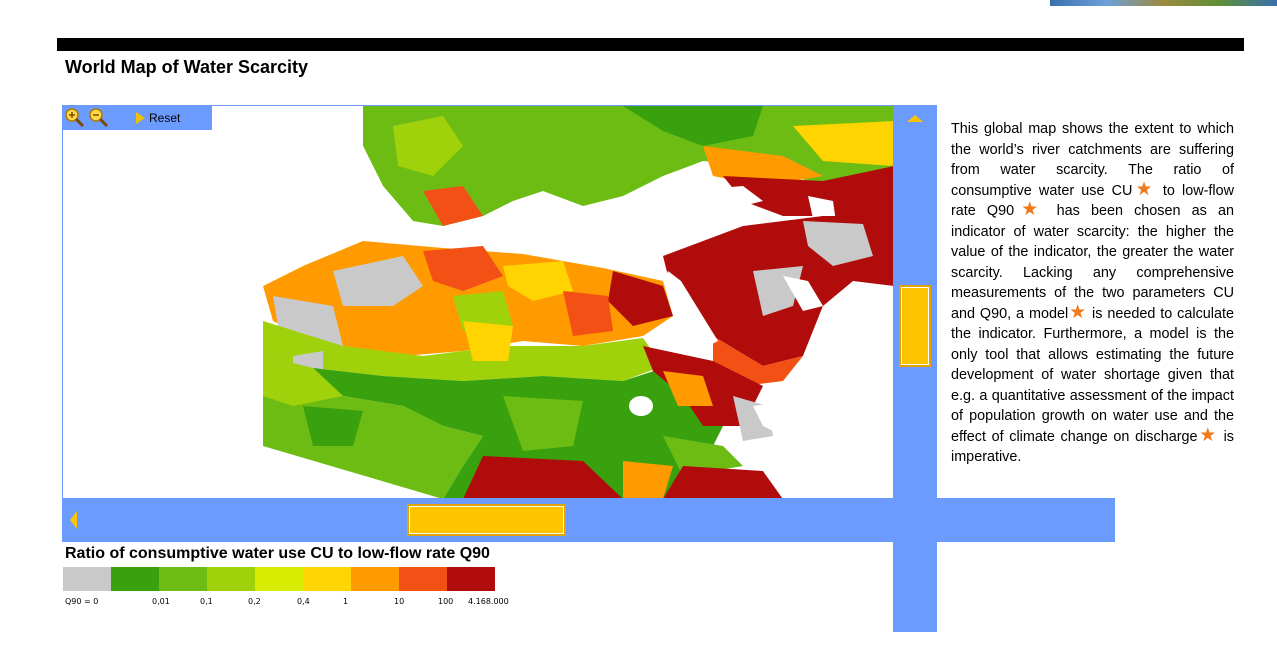  Describe the element at coordinates (446, 601) in the screenshot. I see `legend-tick-label: 100` at that location.